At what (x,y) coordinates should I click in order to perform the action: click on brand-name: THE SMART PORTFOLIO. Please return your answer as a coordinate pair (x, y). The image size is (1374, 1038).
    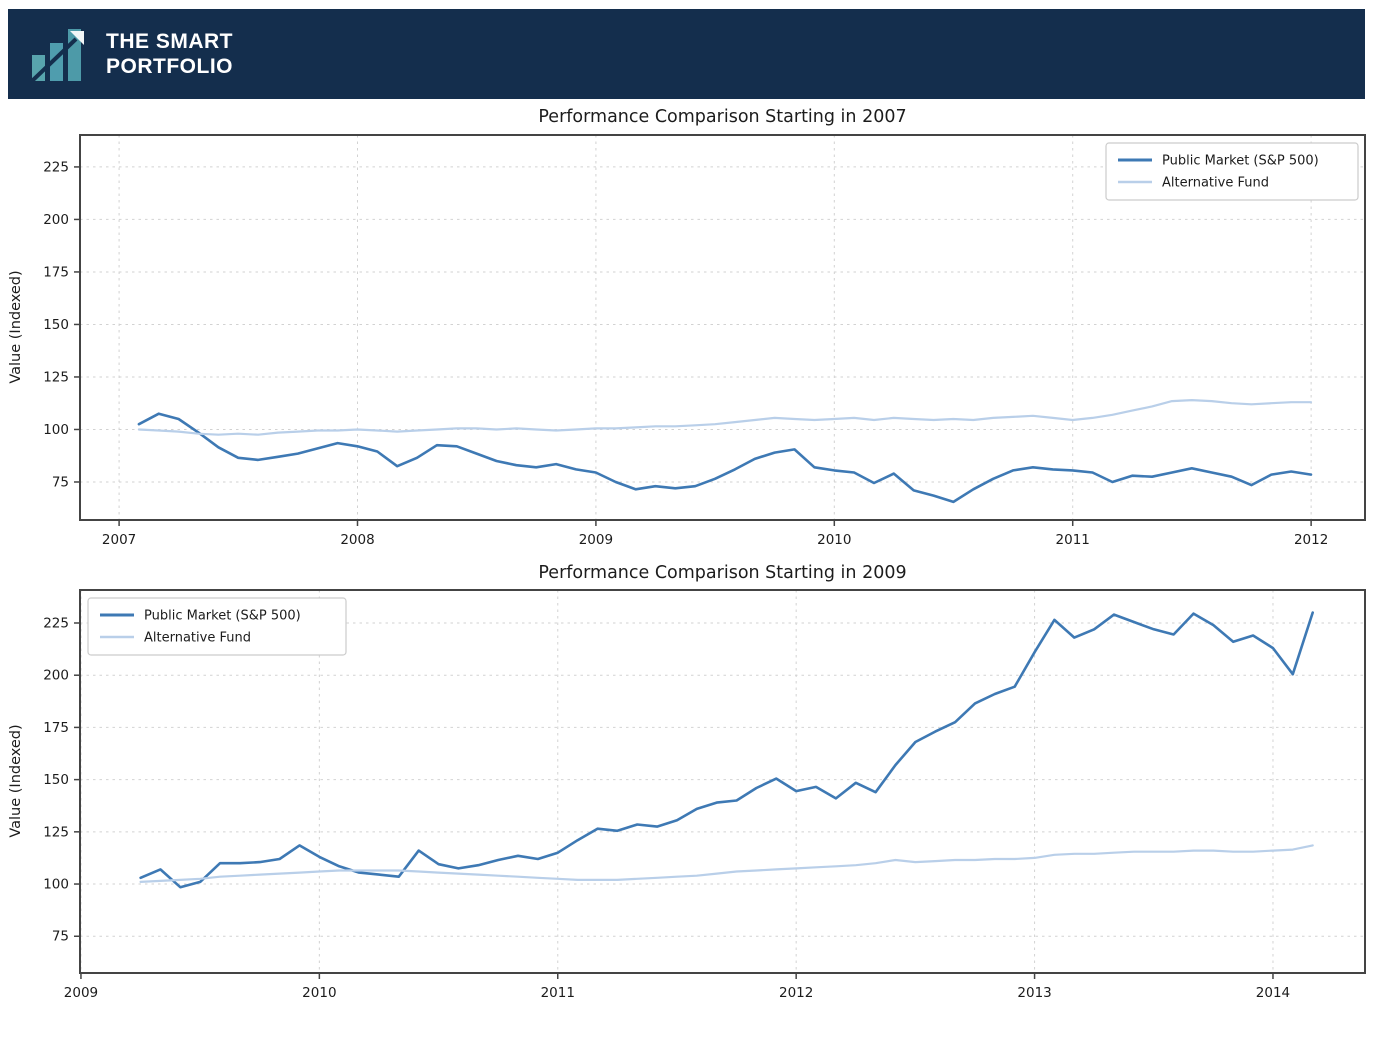
    Looking at the image, I should click on (169, 54).